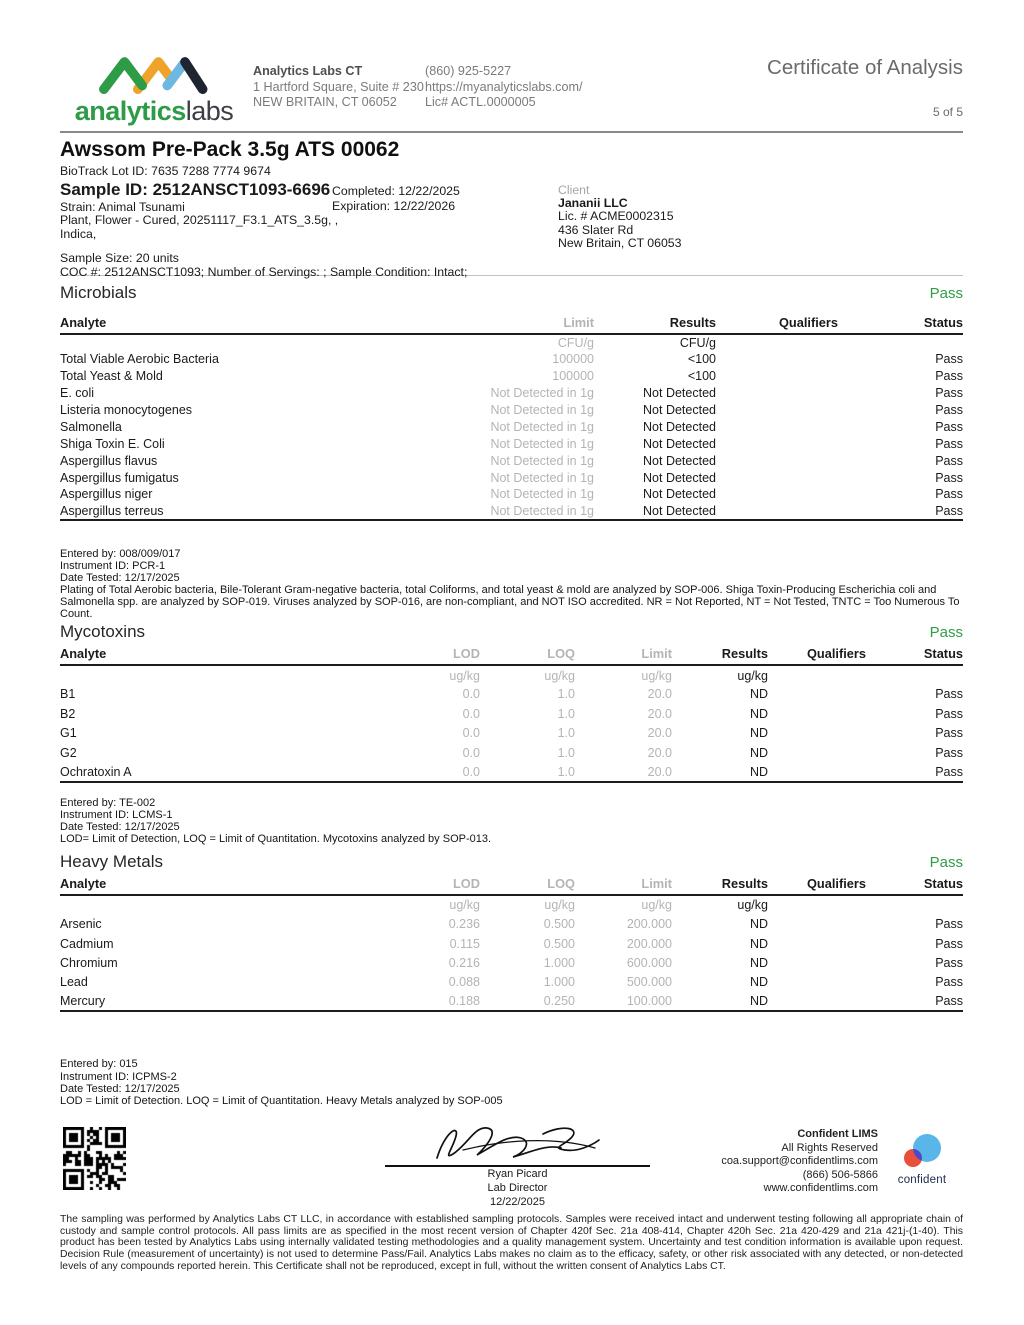 The image size is (1024, 1325). Describe the element at coordinates (111, 862) in the screenshot. I see `heavy-metals-title: Heavy Metals` at that location.